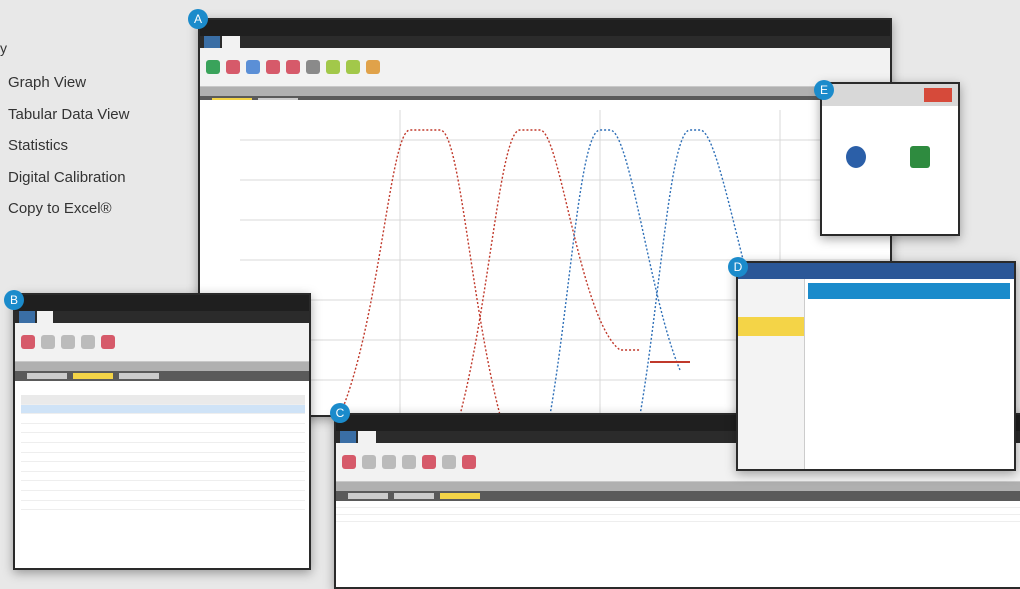 This screenshot has width=1020, height=589. Describe the element at coordinates (340, 413) in the screenshot. I see `badge-c: C` at that location.